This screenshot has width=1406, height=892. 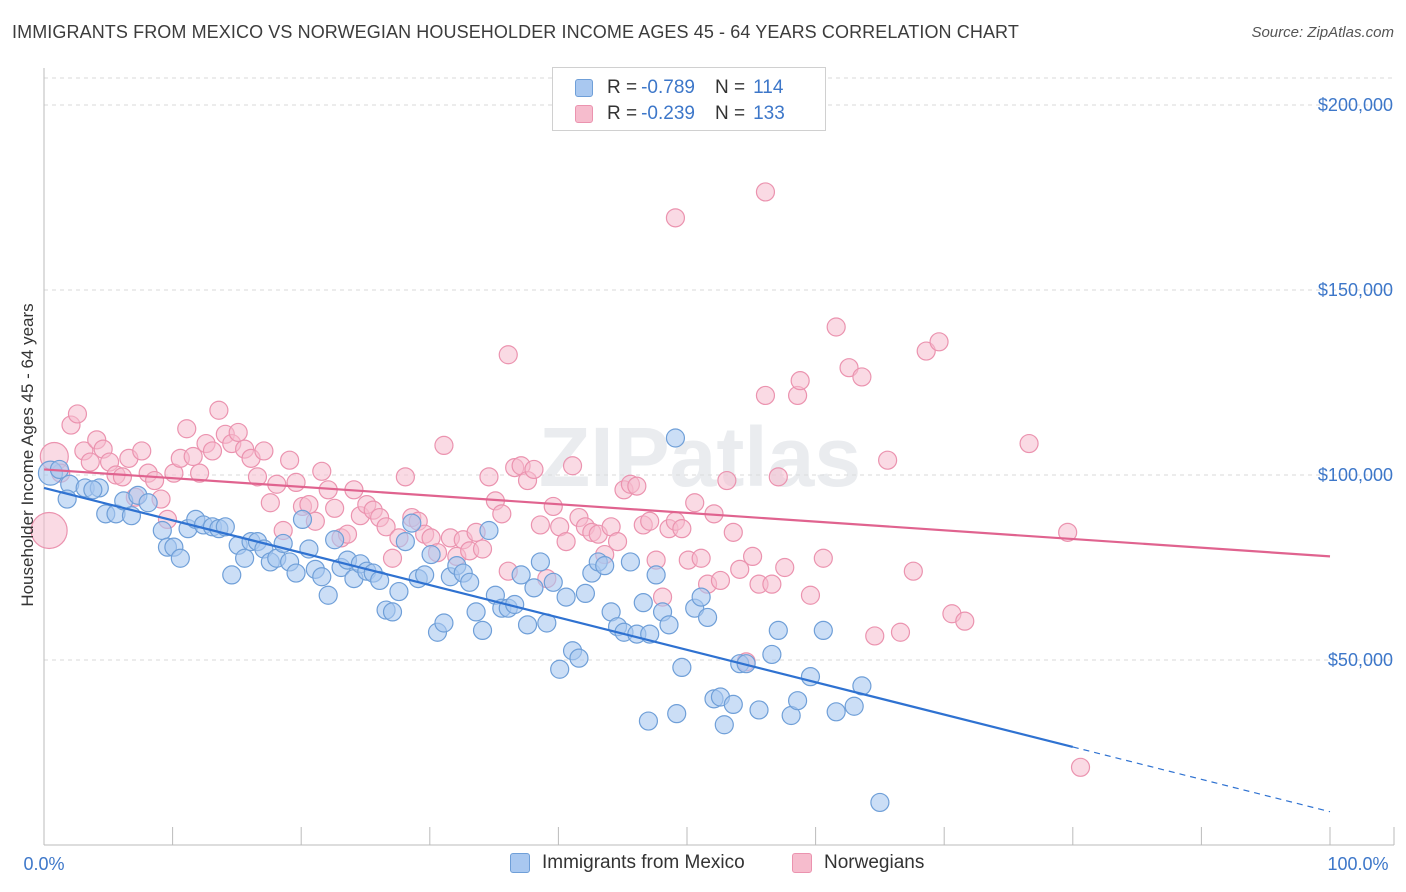 What do you see at coordinates (1355, 105) in the screenshot?
I see `y-tick-label: $200,000` at bounding box center [1355, 105].